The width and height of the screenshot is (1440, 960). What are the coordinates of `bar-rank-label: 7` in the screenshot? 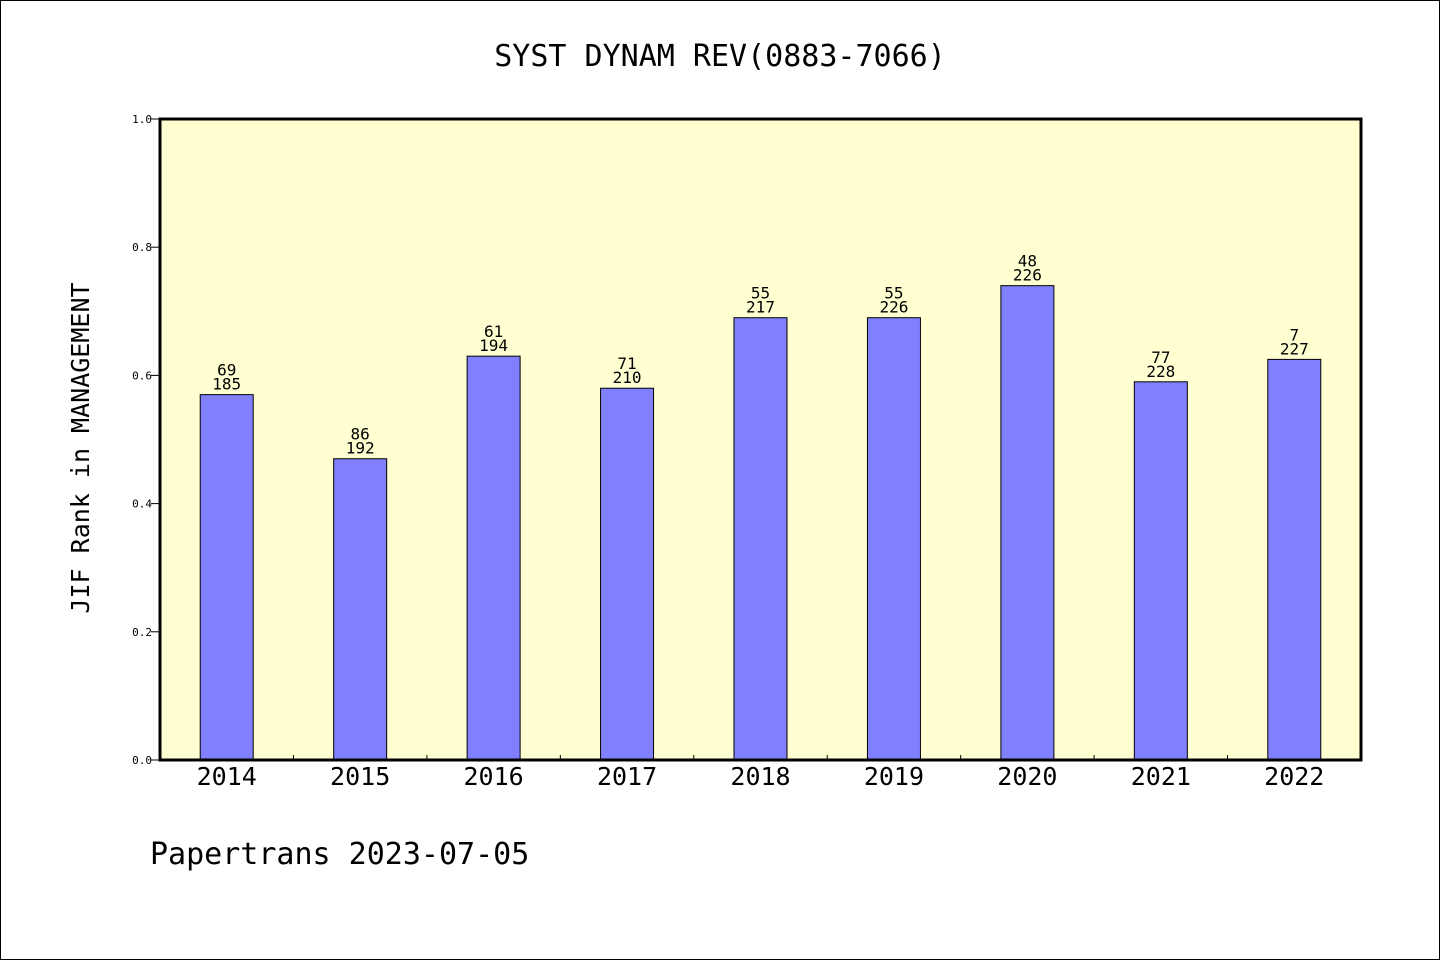 It's located at (1294, 334).